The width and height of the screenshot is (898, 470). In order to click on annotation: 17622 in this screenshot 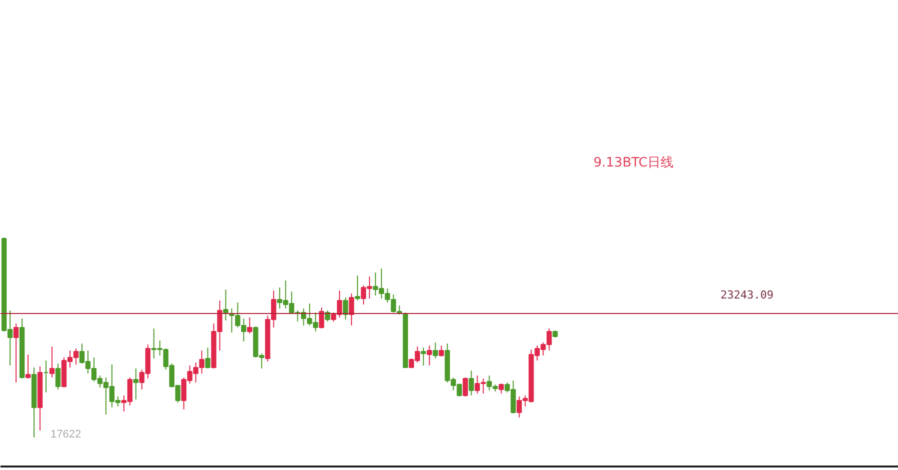, I will do `click(66, 434)`.